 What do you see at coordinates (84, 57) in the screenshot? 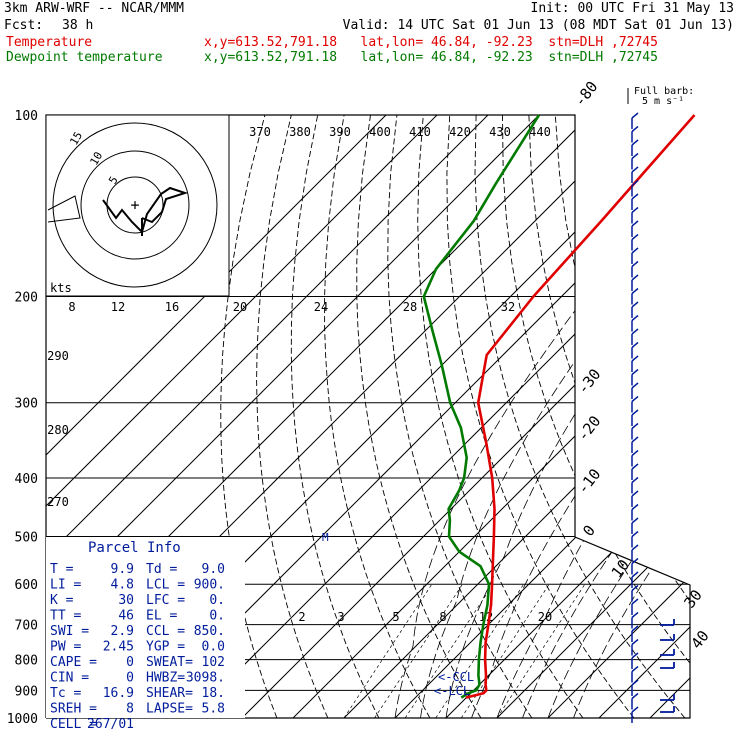
I see `dewpoint-legend: Dewpoint temperature` at bounding box center [84, 57].